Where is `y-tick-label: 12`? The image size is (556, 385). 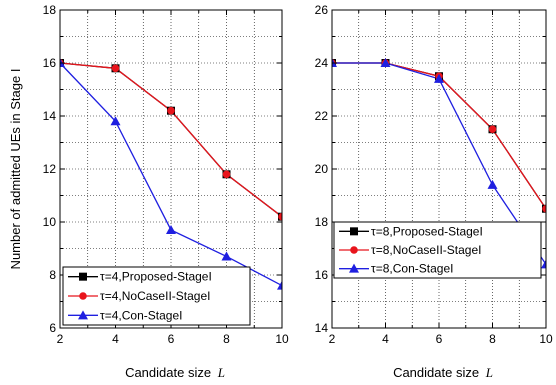
y-tick-label: 12 is located at coordinates (50, 169).